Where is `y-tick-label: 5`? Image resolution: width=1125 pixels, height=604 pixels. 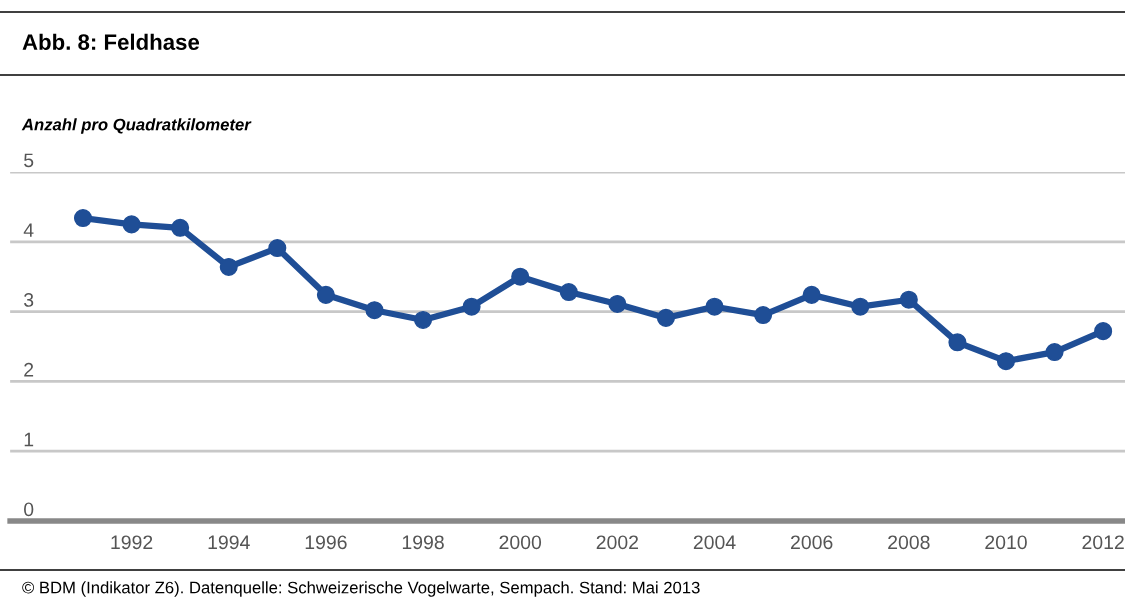 y-tick-label: 5 is located at coordinates (29, 160).